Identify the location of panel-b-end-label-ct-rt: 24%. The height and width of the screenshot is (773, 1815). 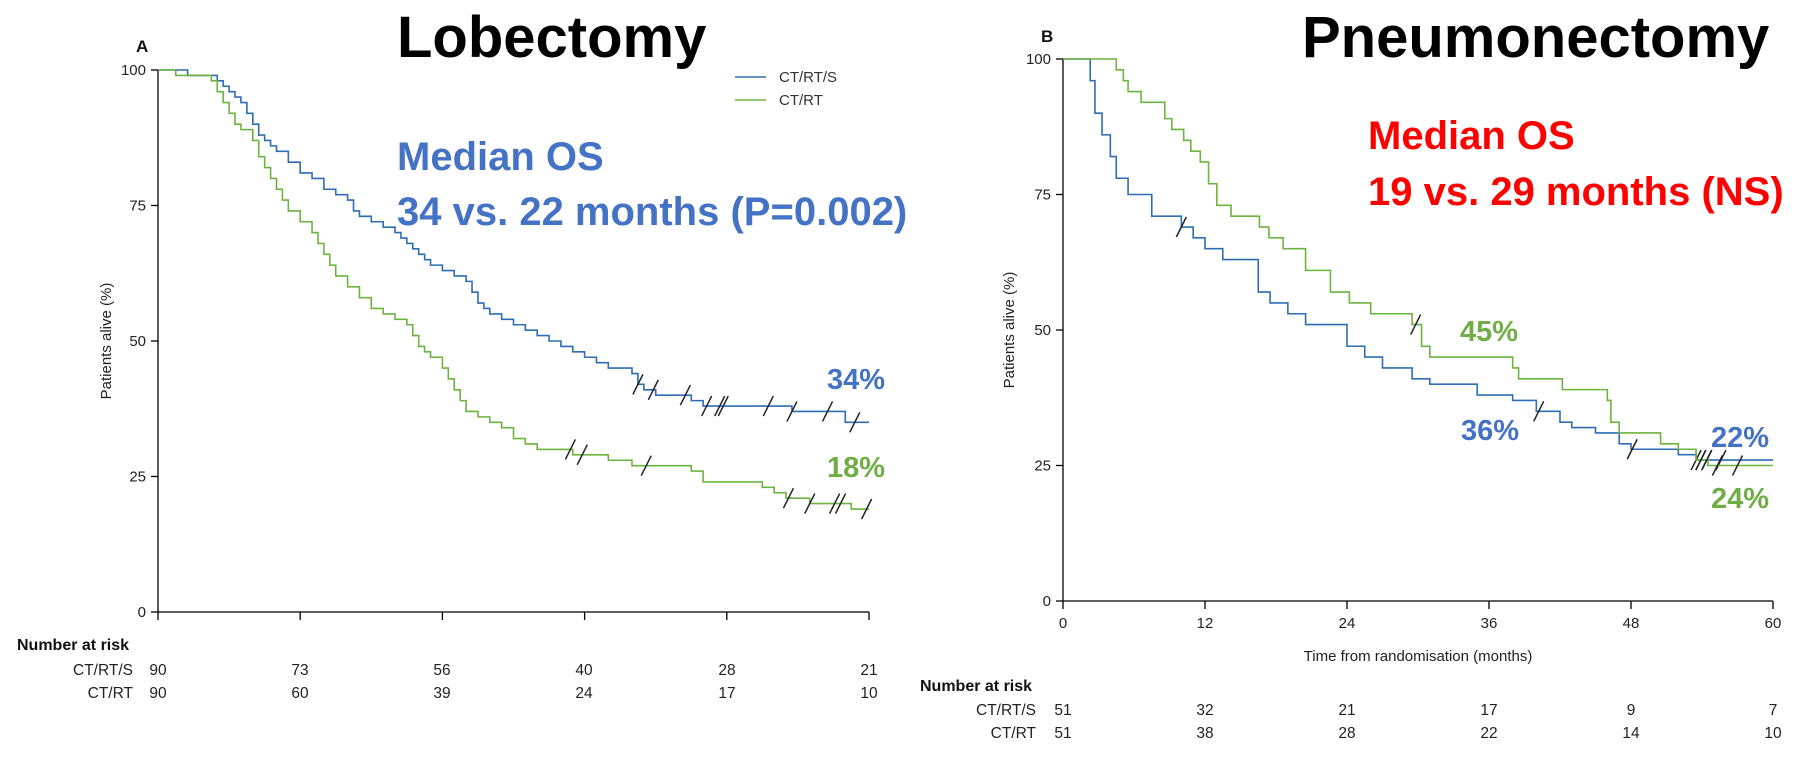
(1740, 499).